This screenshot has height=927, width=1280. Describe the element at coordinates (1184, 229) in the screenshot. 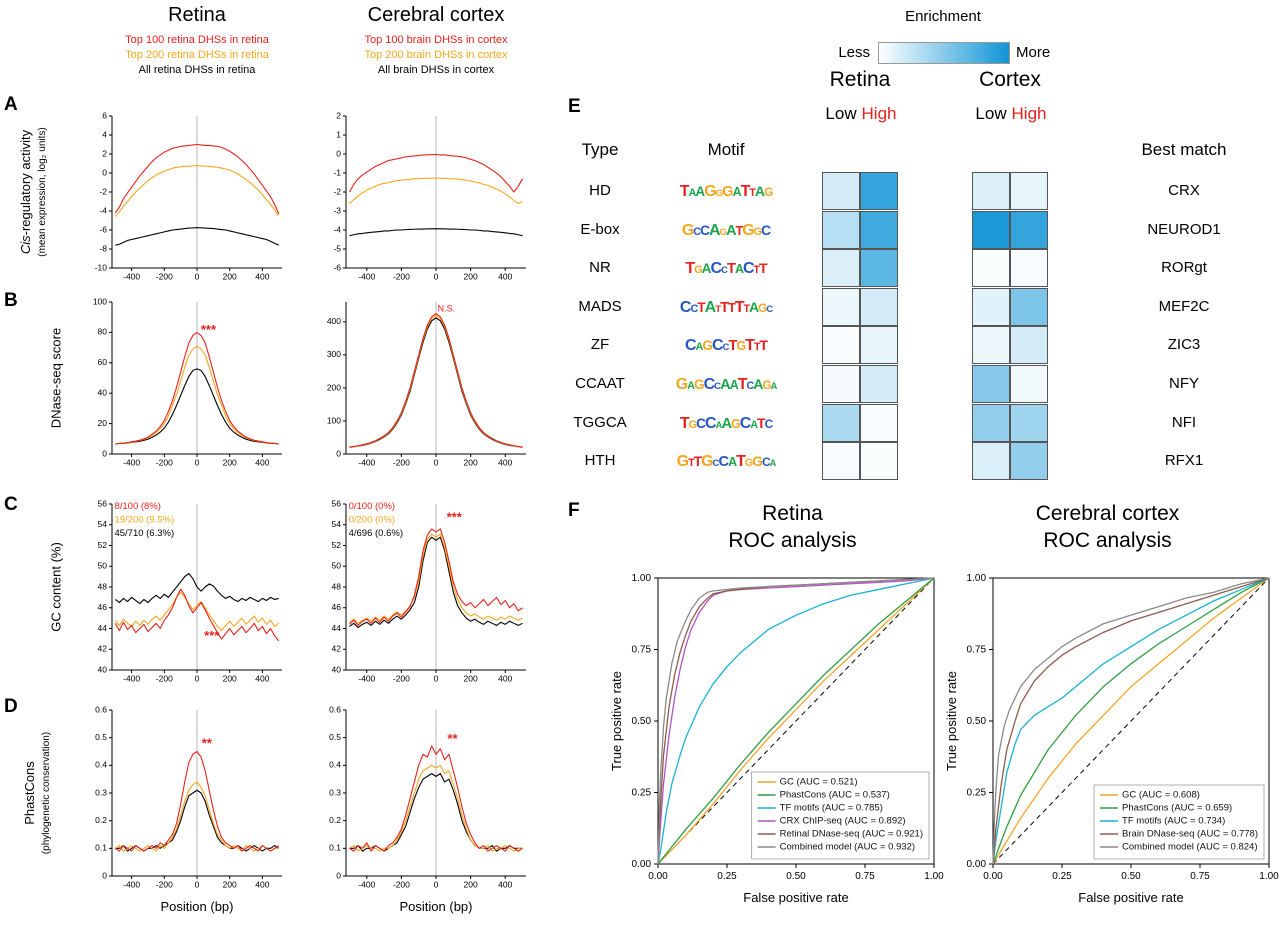

I see `best-match-label: NEUROD1` at that location.